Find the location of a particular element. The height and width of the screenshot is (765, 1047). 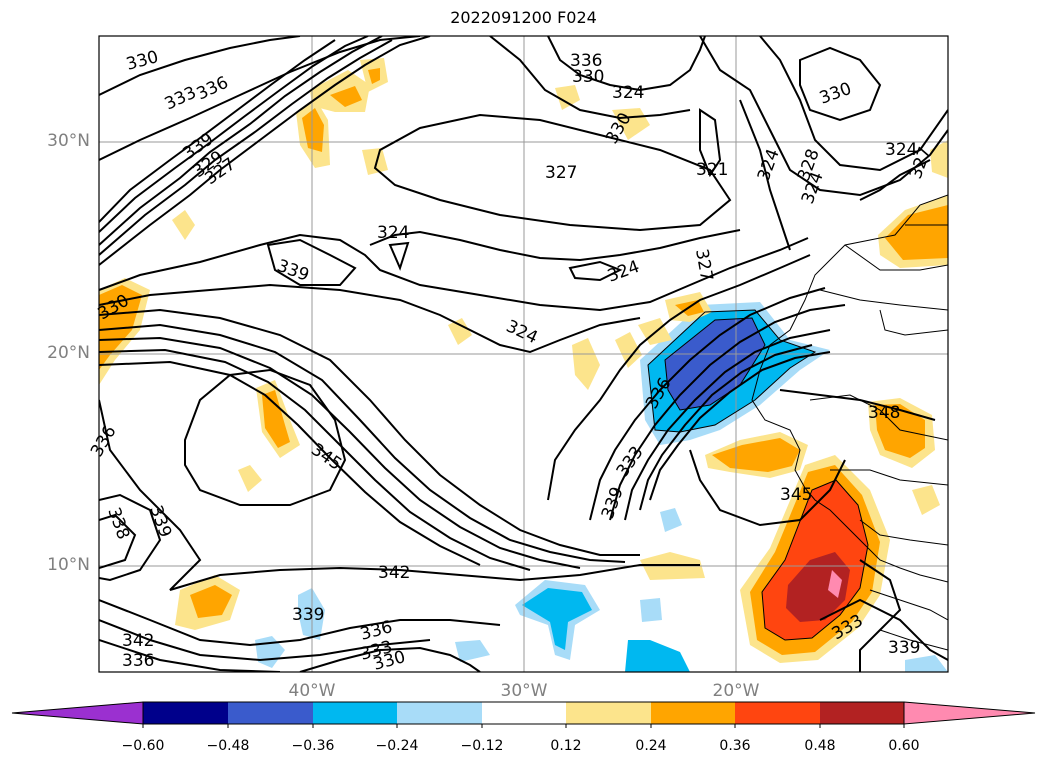

colorbar-tick-label: −0.60 is located at coordinates (143, 746).